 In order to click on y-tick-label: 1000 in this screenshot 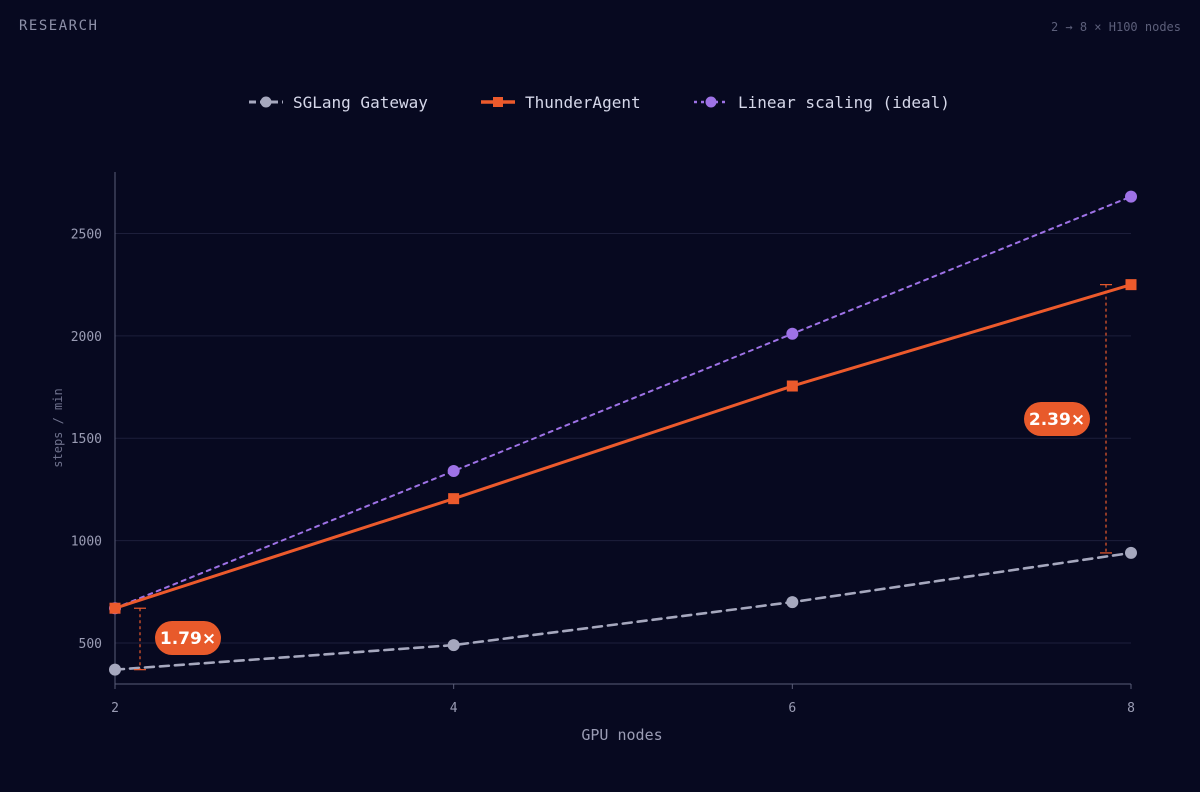, I will do `click(86, 542)`.